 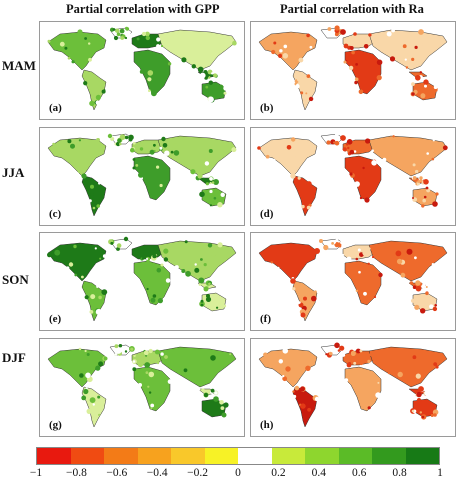 What do you see at coordinates (13, 172) in the screenshot?
I see `row-label-jja: JJA` at bounding box center [13, 172].